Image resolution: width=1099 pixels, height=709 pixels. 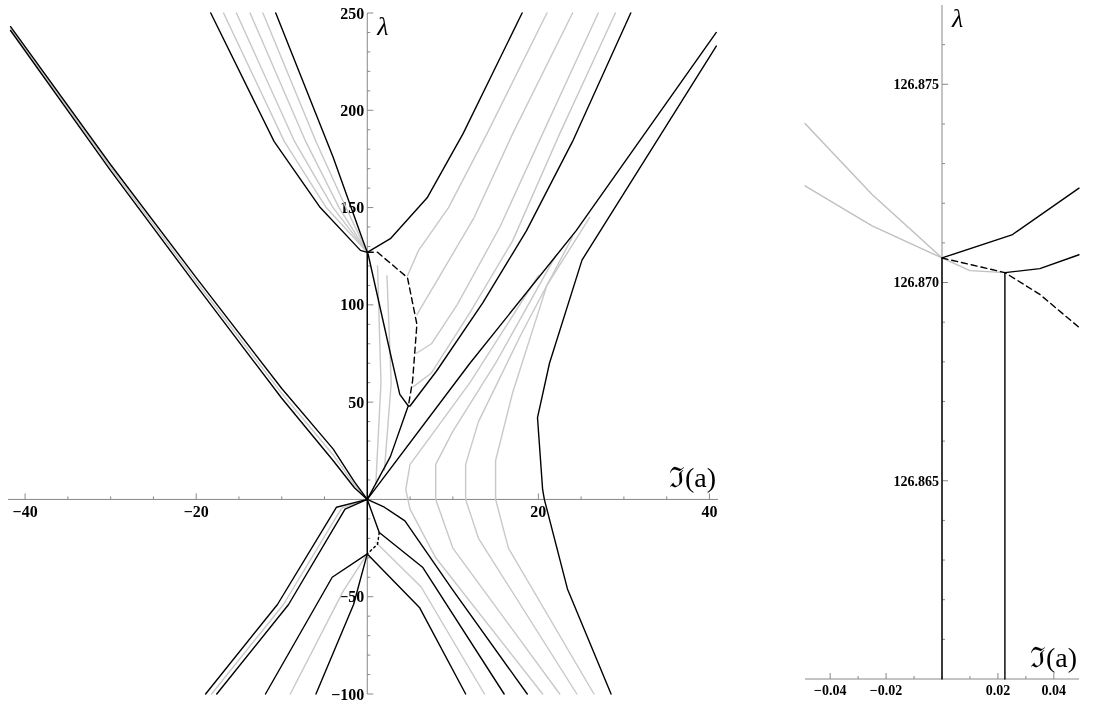 What do you see at coordinates (352, 305) in the screenshot?
I see `y-tick-label: 100` at bounding box center [352, 305].